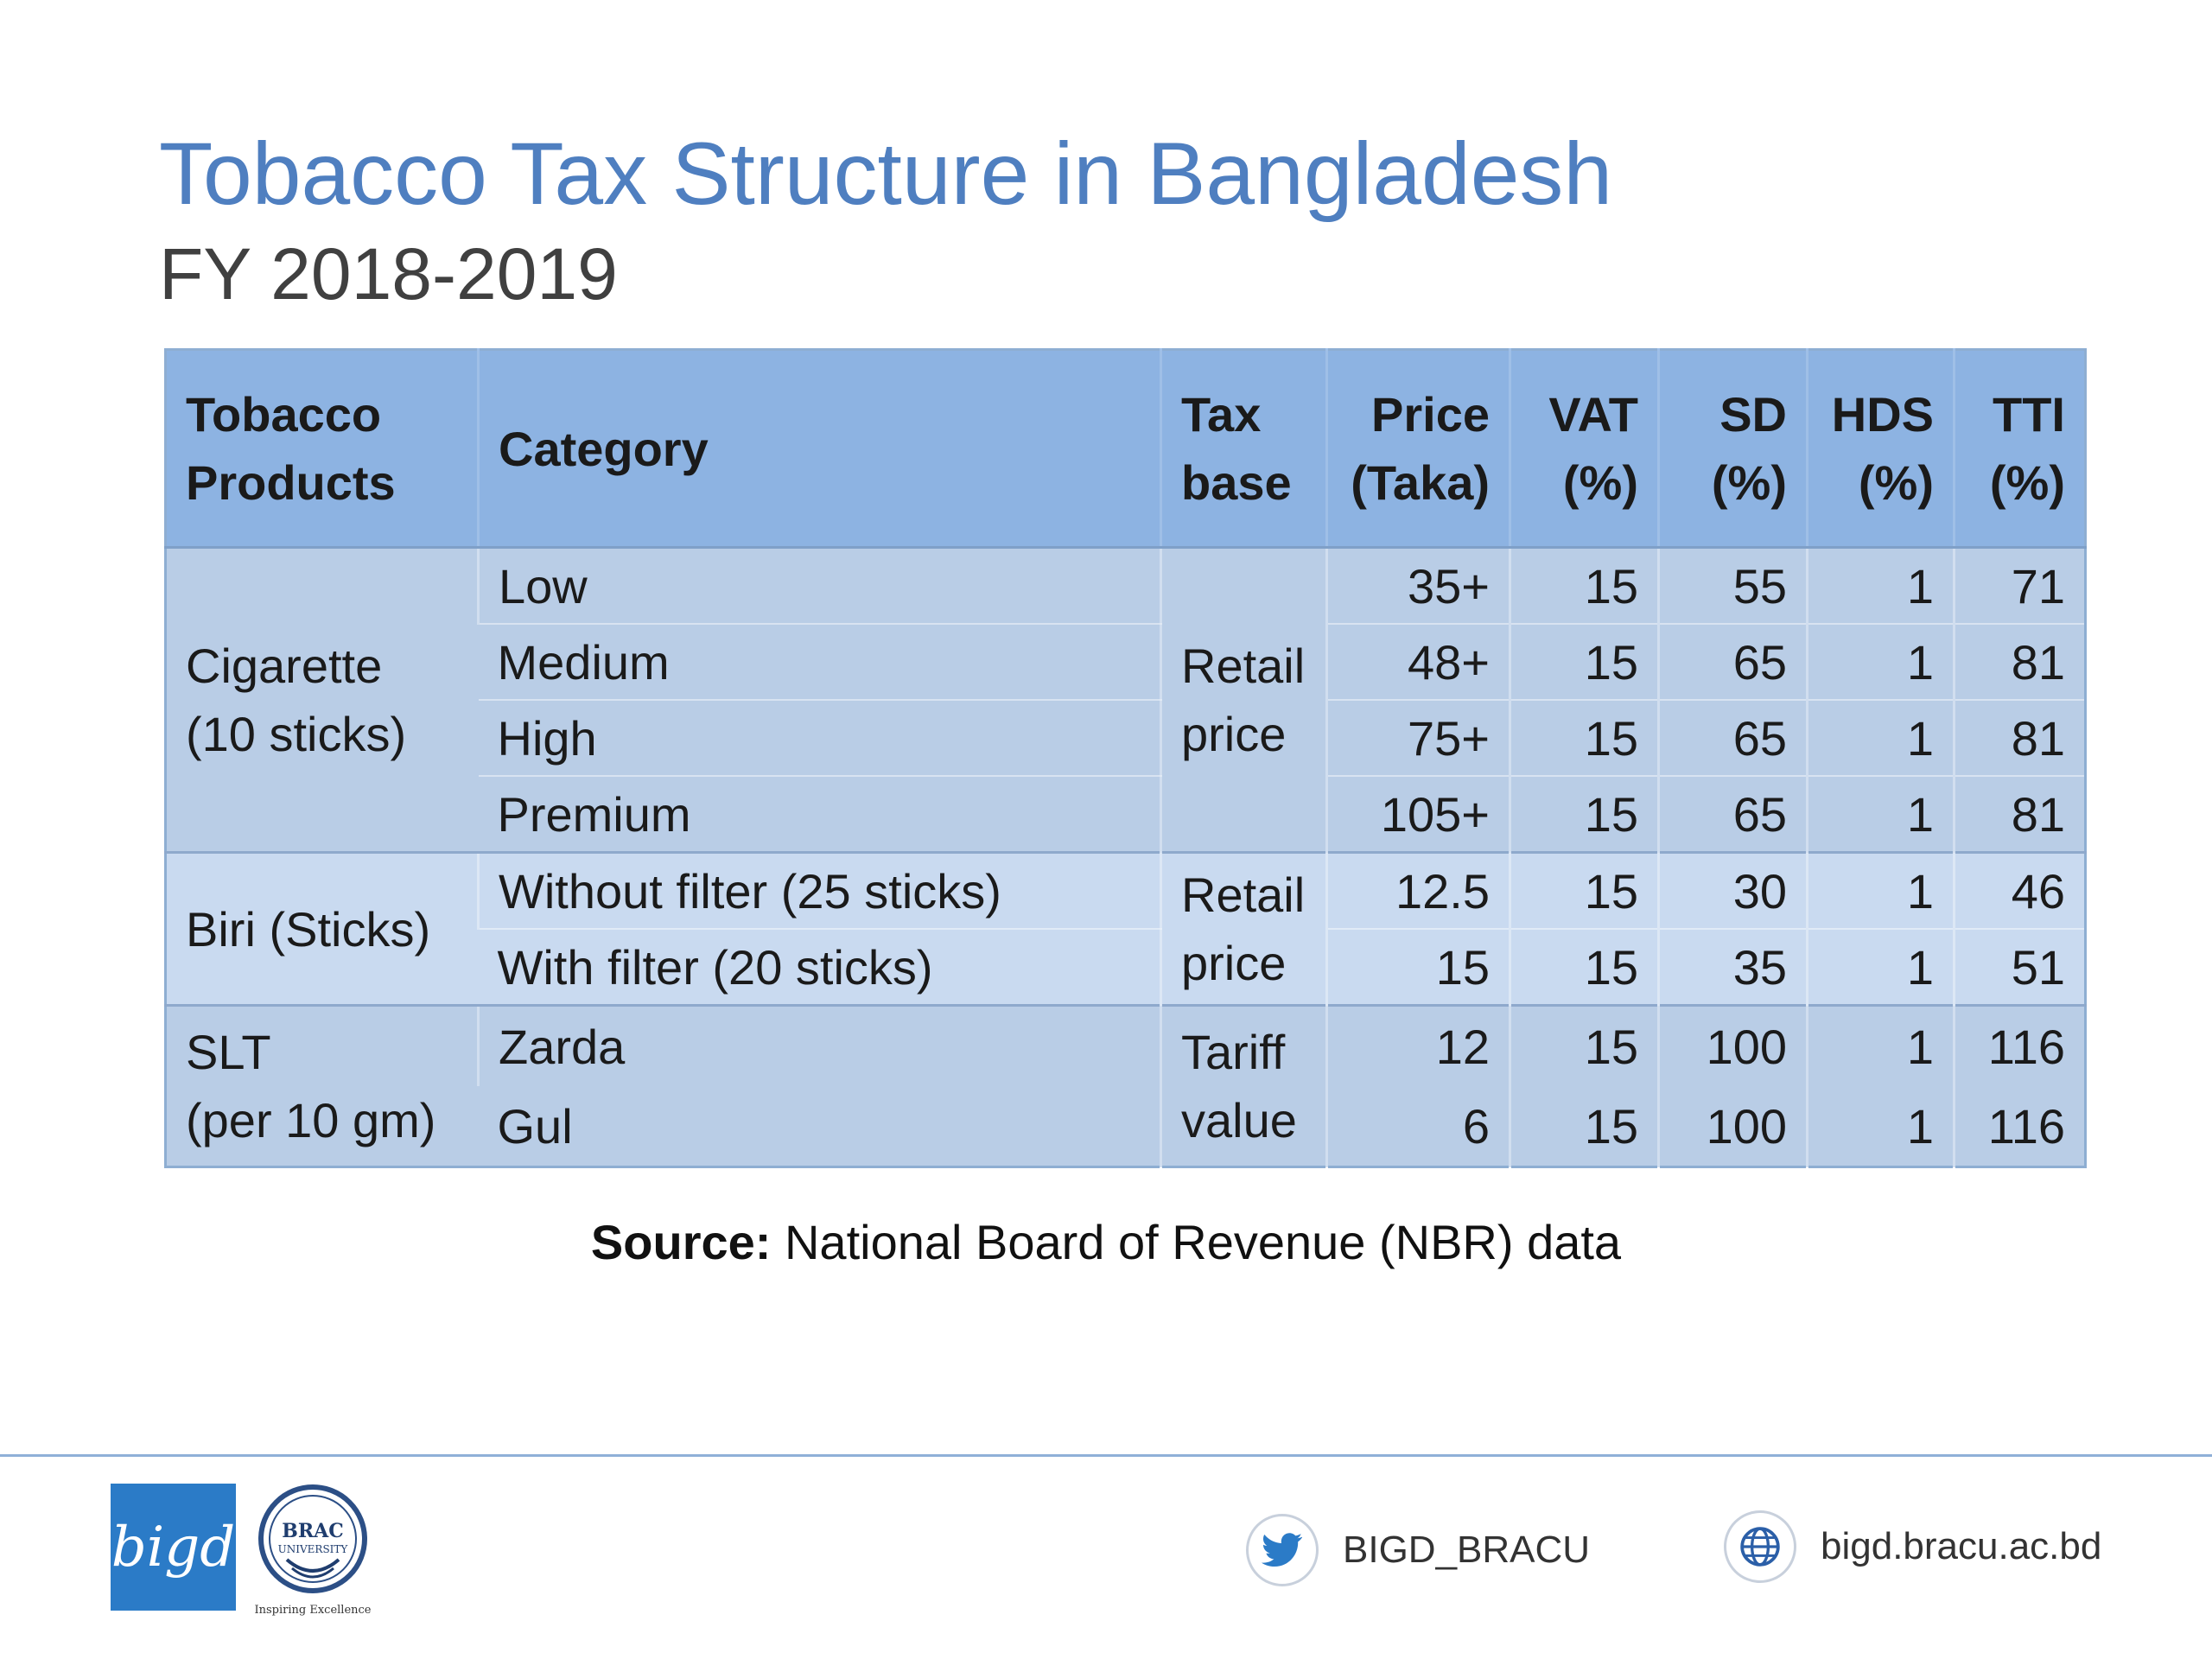 The width and height of the screenshot is (2212, 1659). Describe the element at coordinates (1243, 1085) in the screenshot. I see `tax-base-cell-slt: Tariff value` at that location.